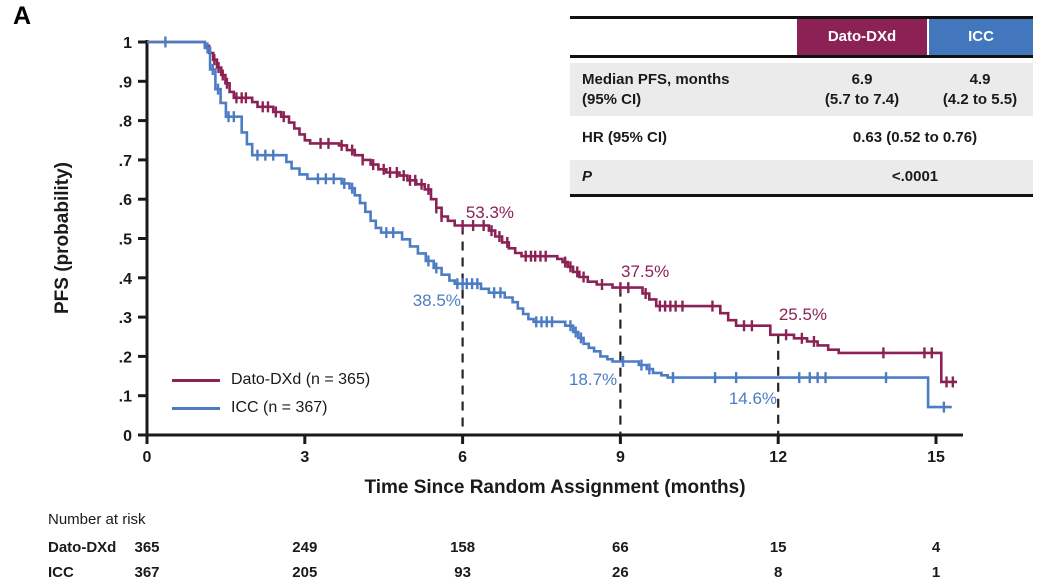 Image resolution: width=1037 pixels, height=580 pixels. I want to click on y-tick-label: .5, so click(125, 240).